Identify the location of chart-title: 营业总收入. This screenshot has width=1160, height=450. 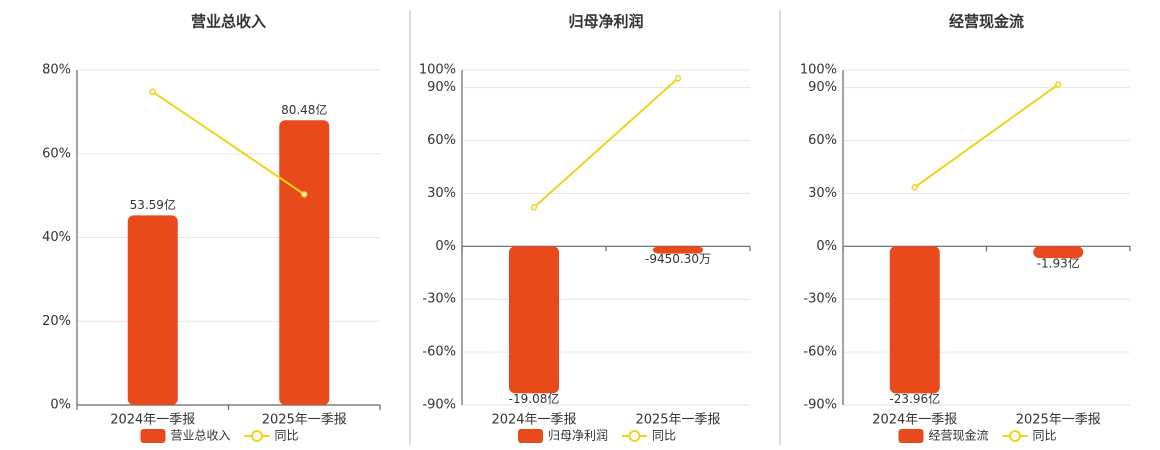
(228, 22).